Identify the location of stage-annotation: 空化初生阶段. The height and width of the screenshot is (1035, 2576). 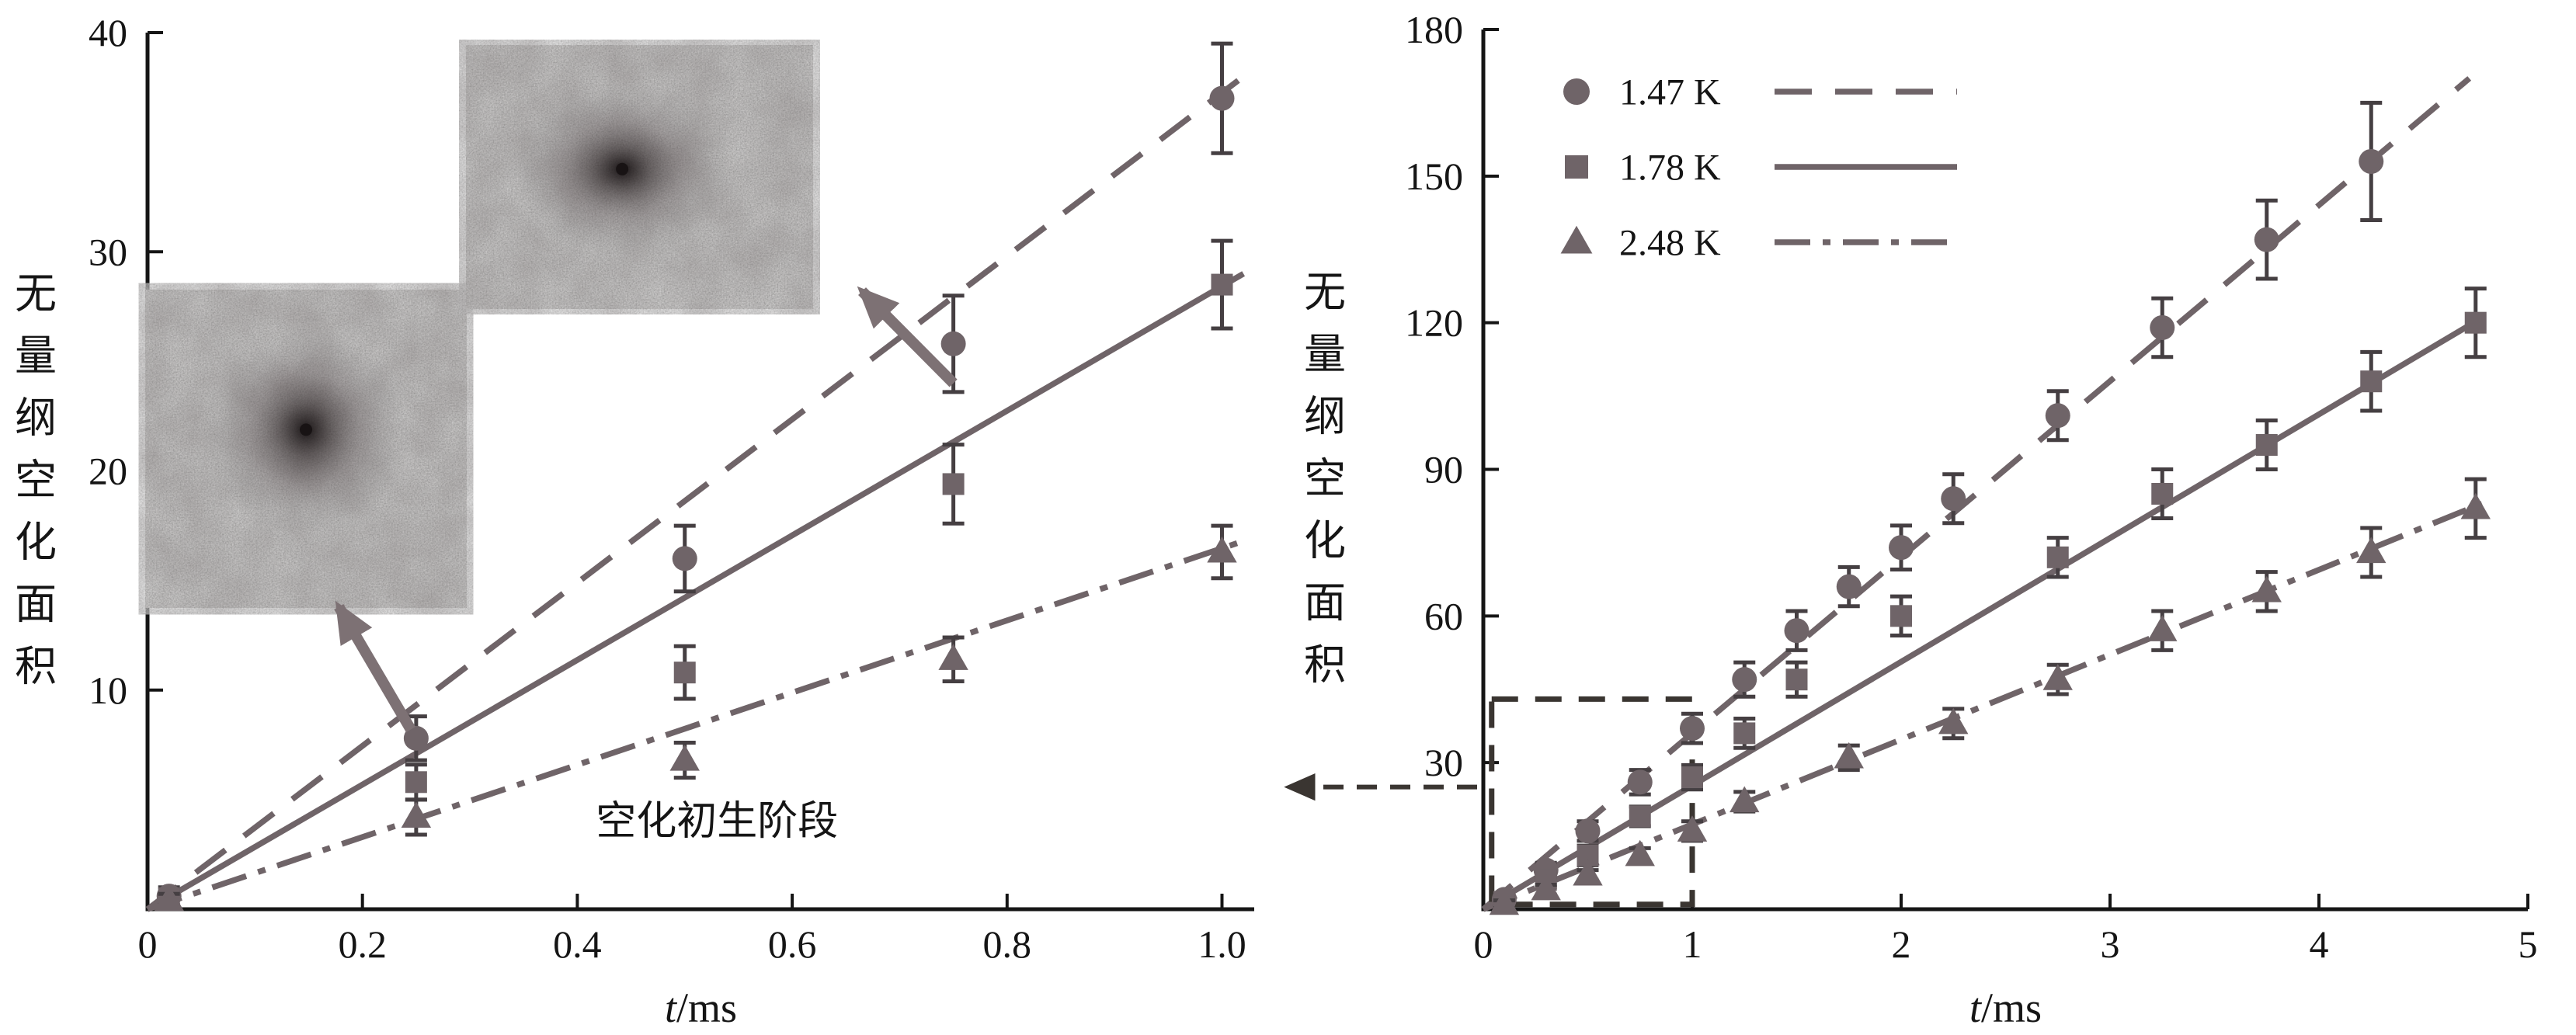
(717, 822).